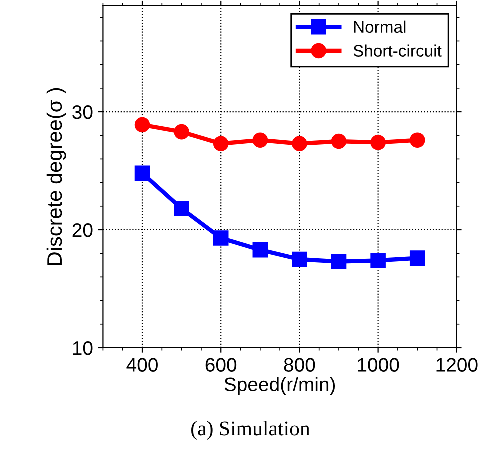 This screenshot has width=501, height=449. What do you see at coordinates (82, 112) in the screenshot?
I see `y-tick-label: 30` at bounding box center [82, 112].